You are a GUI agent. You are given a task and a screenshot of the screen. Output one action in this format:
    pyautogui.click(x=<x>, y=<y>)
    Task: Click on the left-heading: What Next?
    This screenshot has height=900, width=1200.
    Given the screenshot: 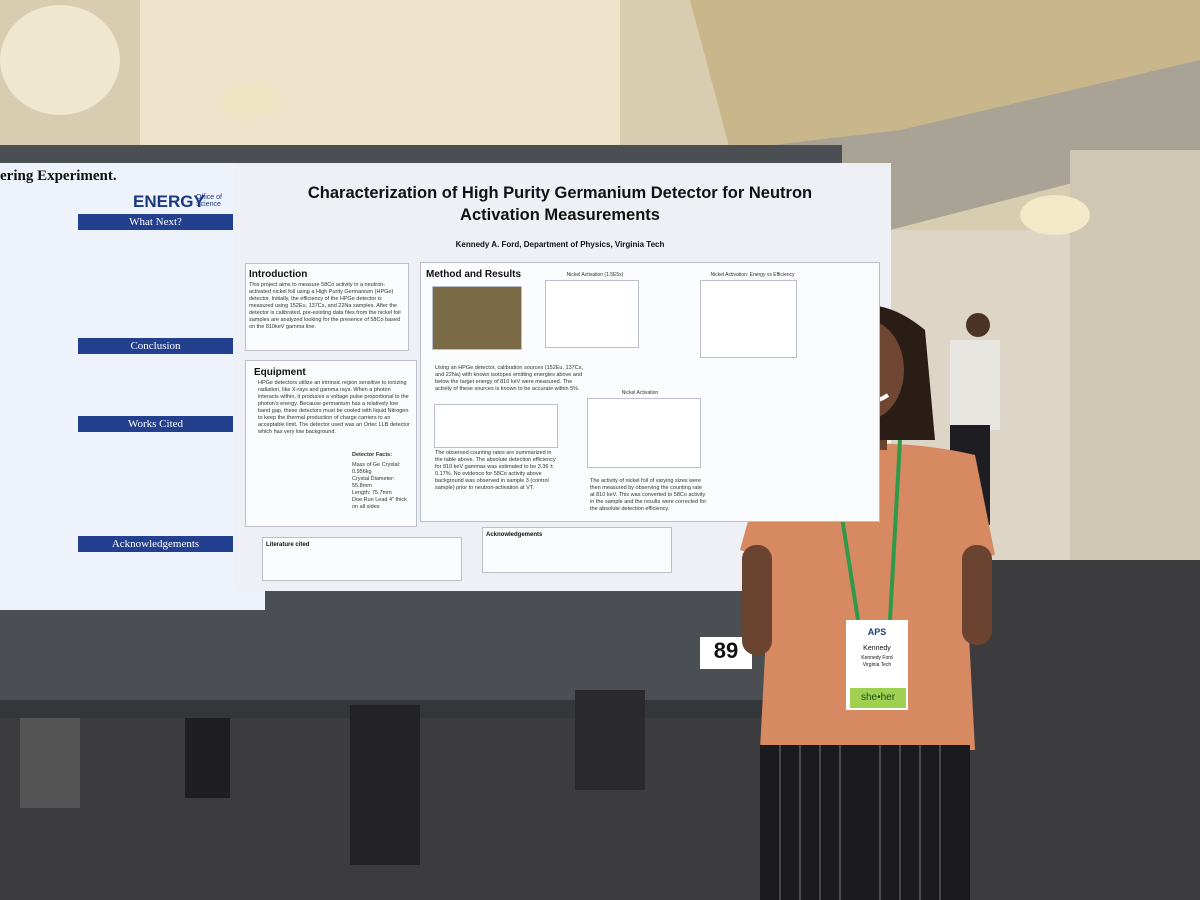 What is the action you would take?
    pyautogui.click(x=155, y=222)
    